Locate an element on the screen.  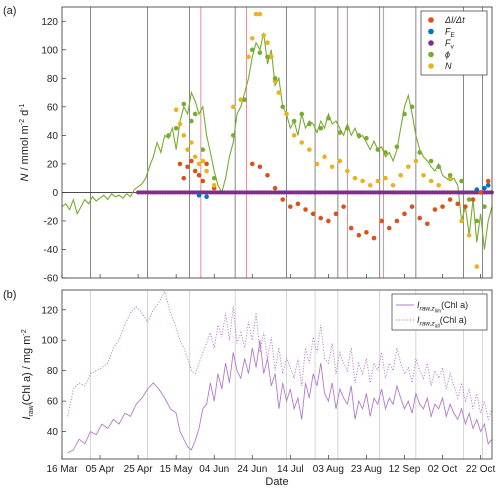
xtick-label-1: 05 Apr is located at coordinates (101, 469).